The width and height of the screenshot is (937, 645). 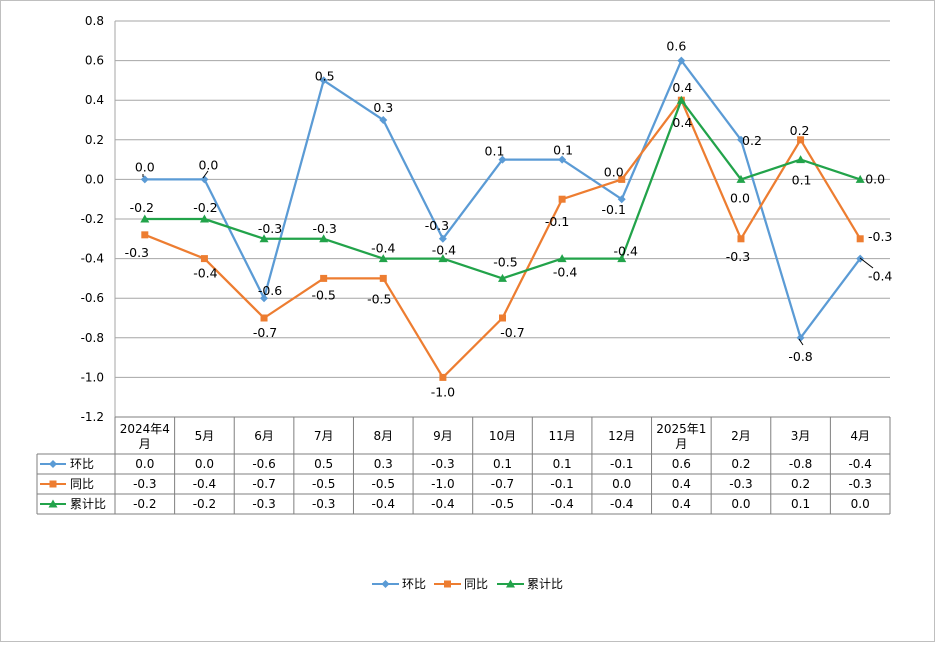 What do you see at coordinates (545, 584) in the screenshot?
I see `legend-label: 累计比` at bounding box center [545, 584].